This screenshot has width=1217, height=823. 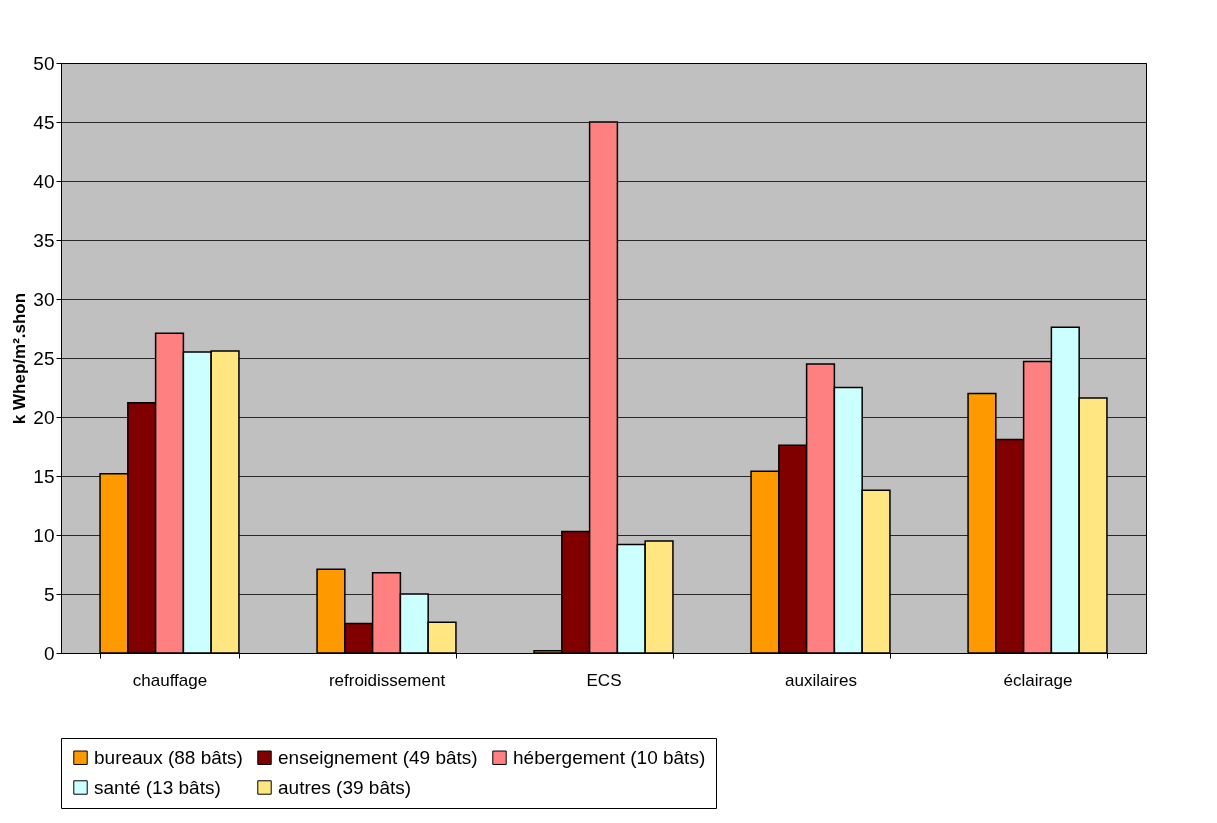 I want to click on y-tick-label: 0, so click(x=49, y=653).